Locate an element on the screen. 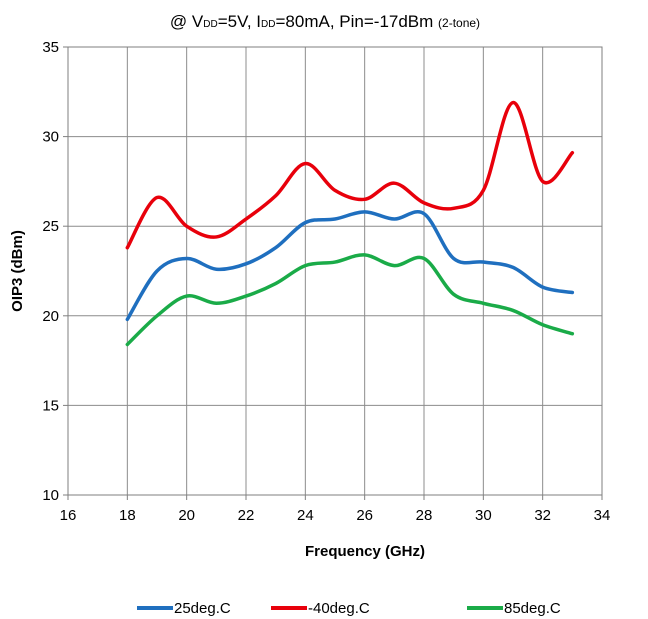  y-tick-label: 30 is located at coordinates (50, 137).